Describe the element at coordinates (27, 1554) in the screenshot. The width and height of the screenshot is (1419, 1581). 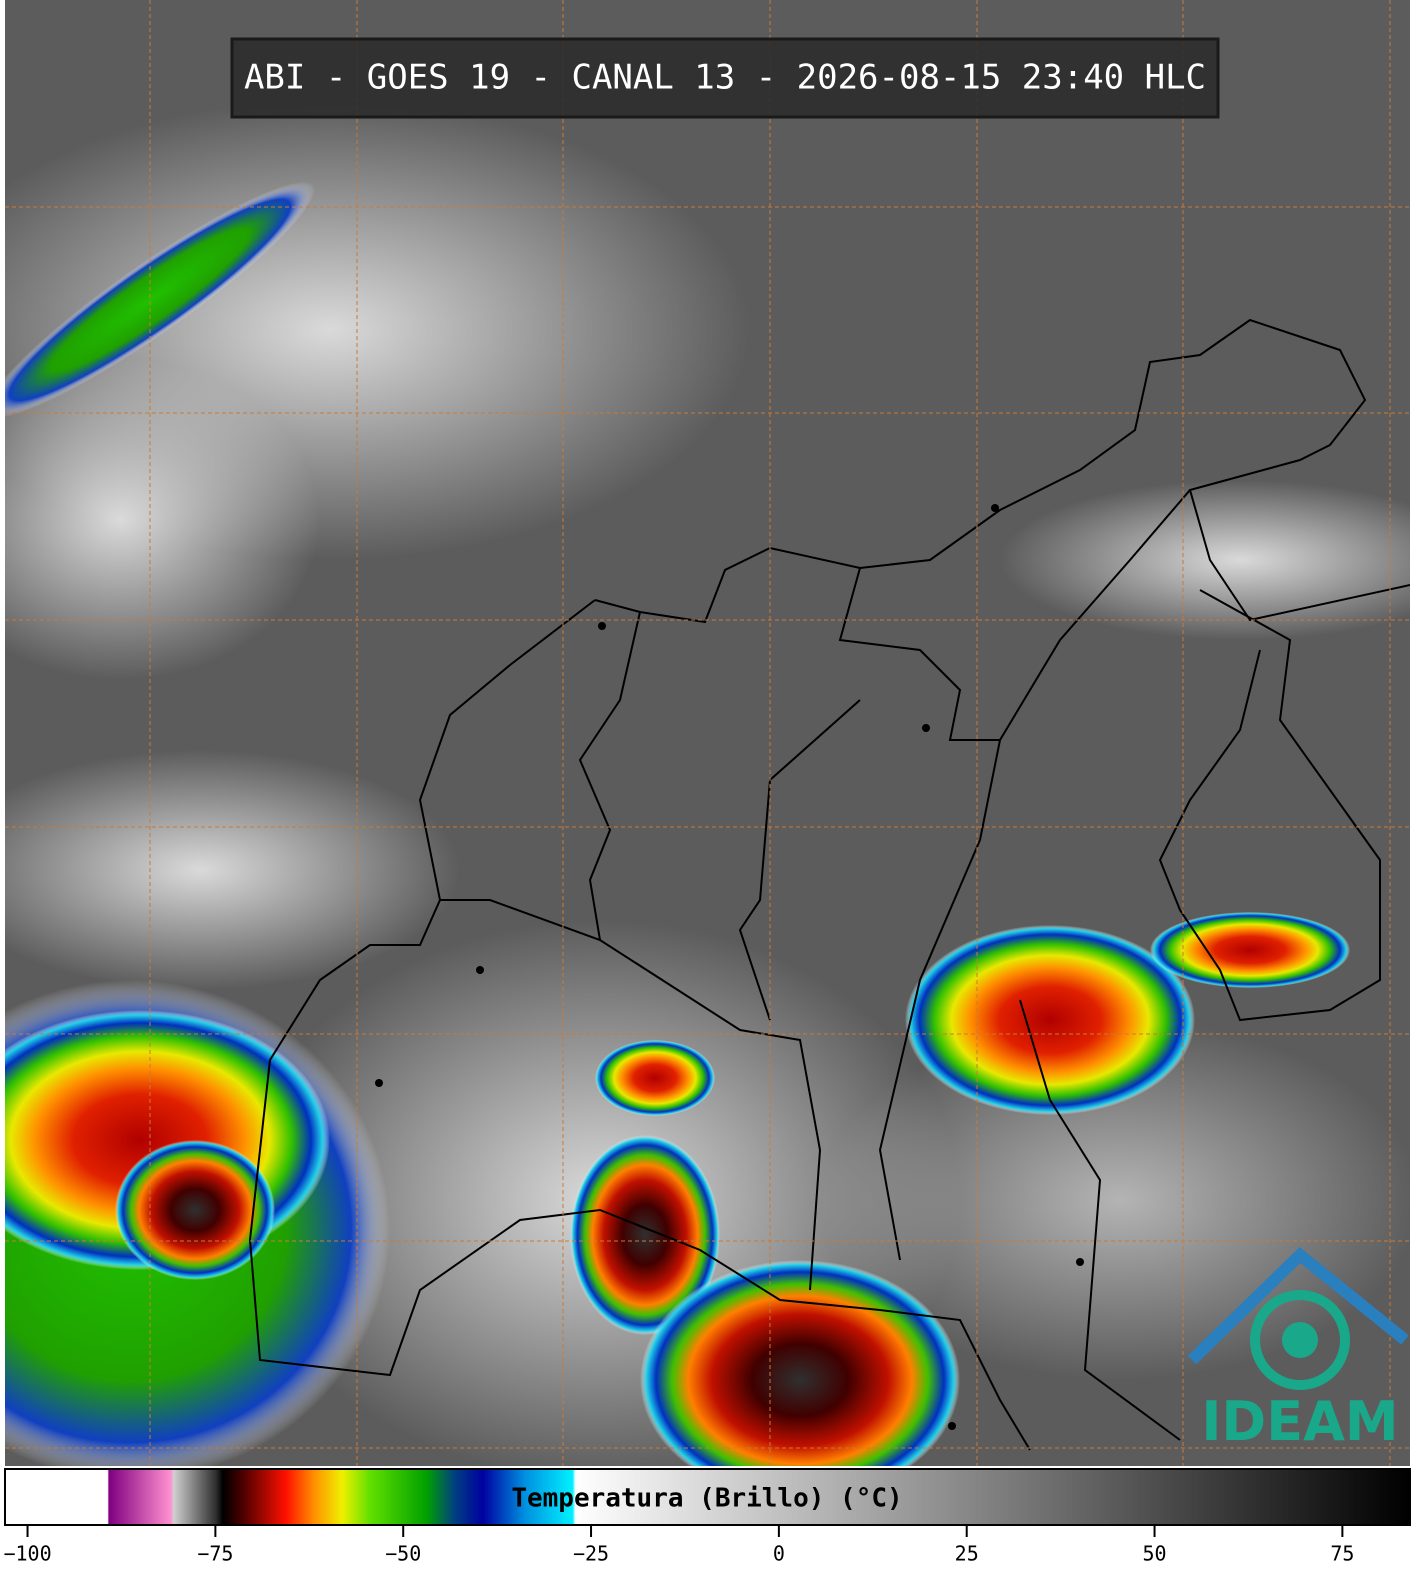
I see `colorbar-tick-label: −100` at that location.